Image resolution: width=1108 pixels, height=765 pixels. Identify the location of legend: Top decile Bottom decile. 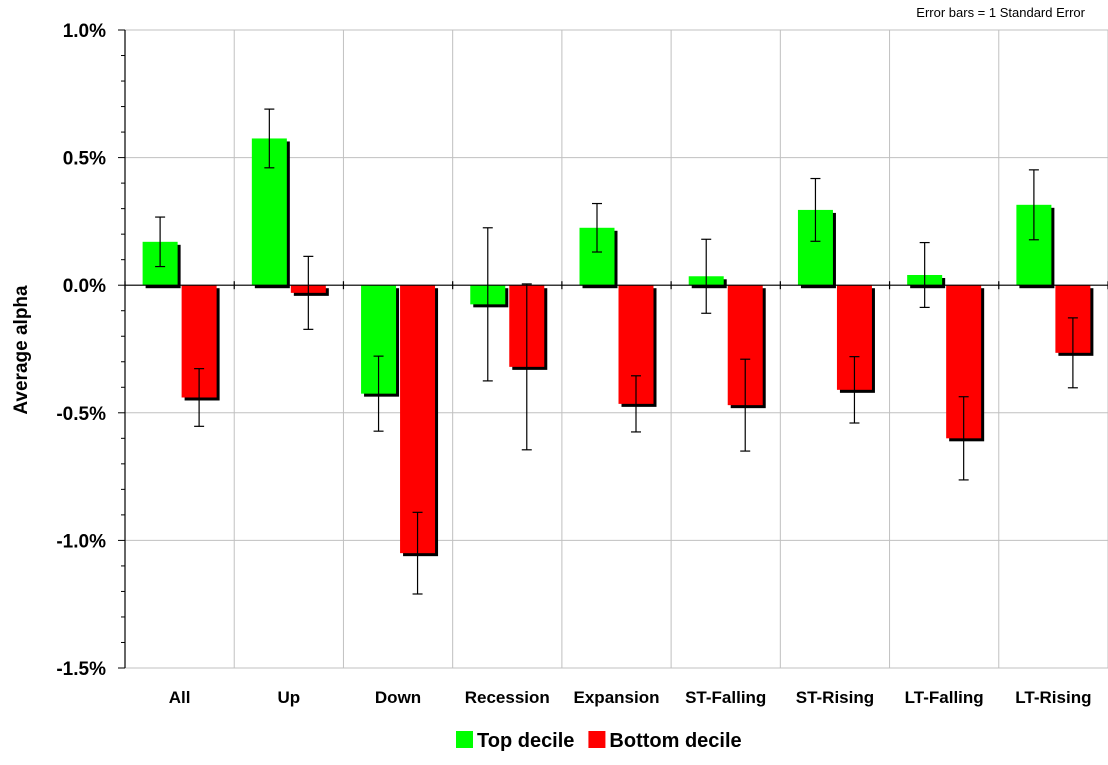
(599, 741).